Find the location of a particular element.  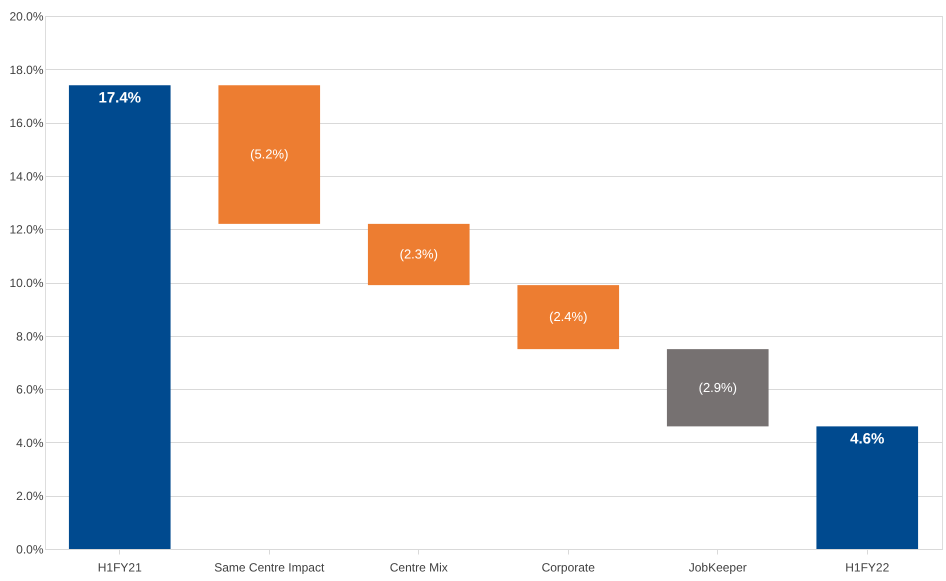

y-tick-label: 6.0% is located at coordinates (30, 389).